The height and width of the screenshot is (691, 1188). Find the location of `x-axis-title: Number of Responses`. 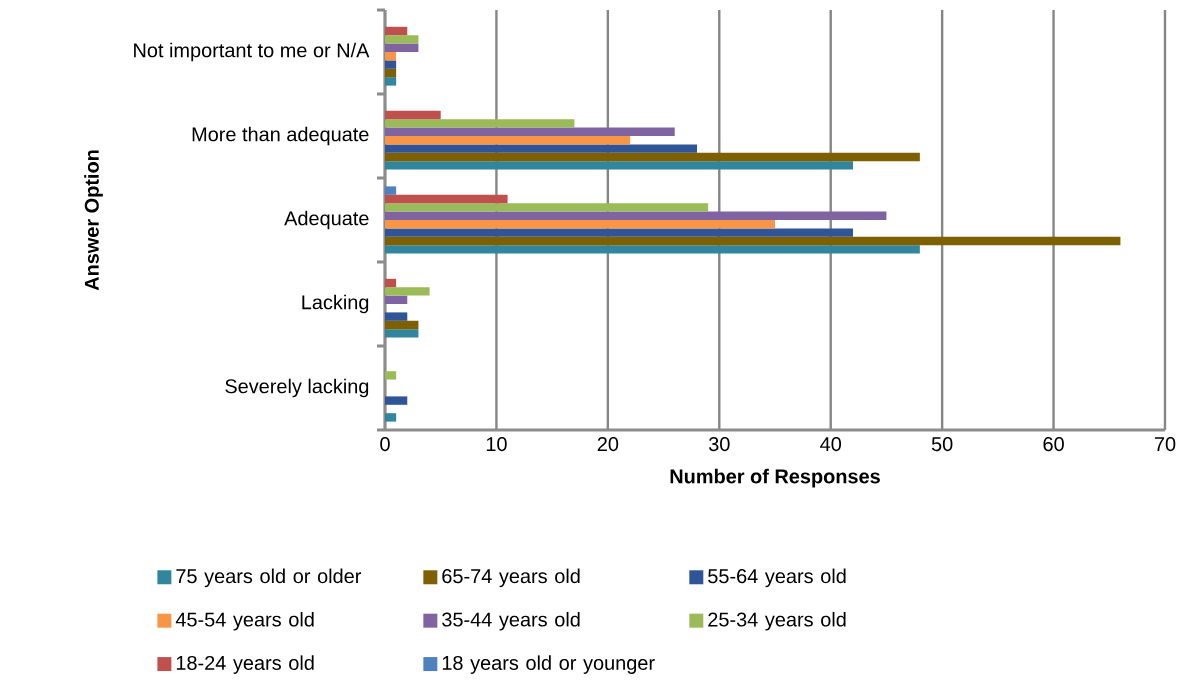

x-axis-title: Number of Responses is located at coordinates (775, 478).